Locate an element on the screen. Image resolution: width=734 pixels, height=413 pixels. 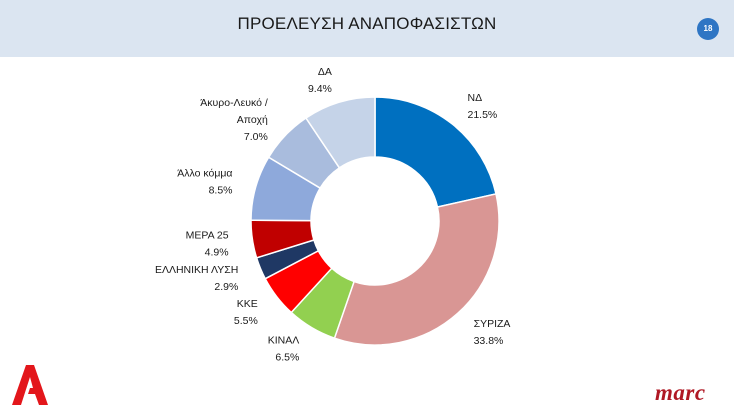
slice-label-2: ΚΙΝΑΛ 6.5% is located at coordinates (284, 349).